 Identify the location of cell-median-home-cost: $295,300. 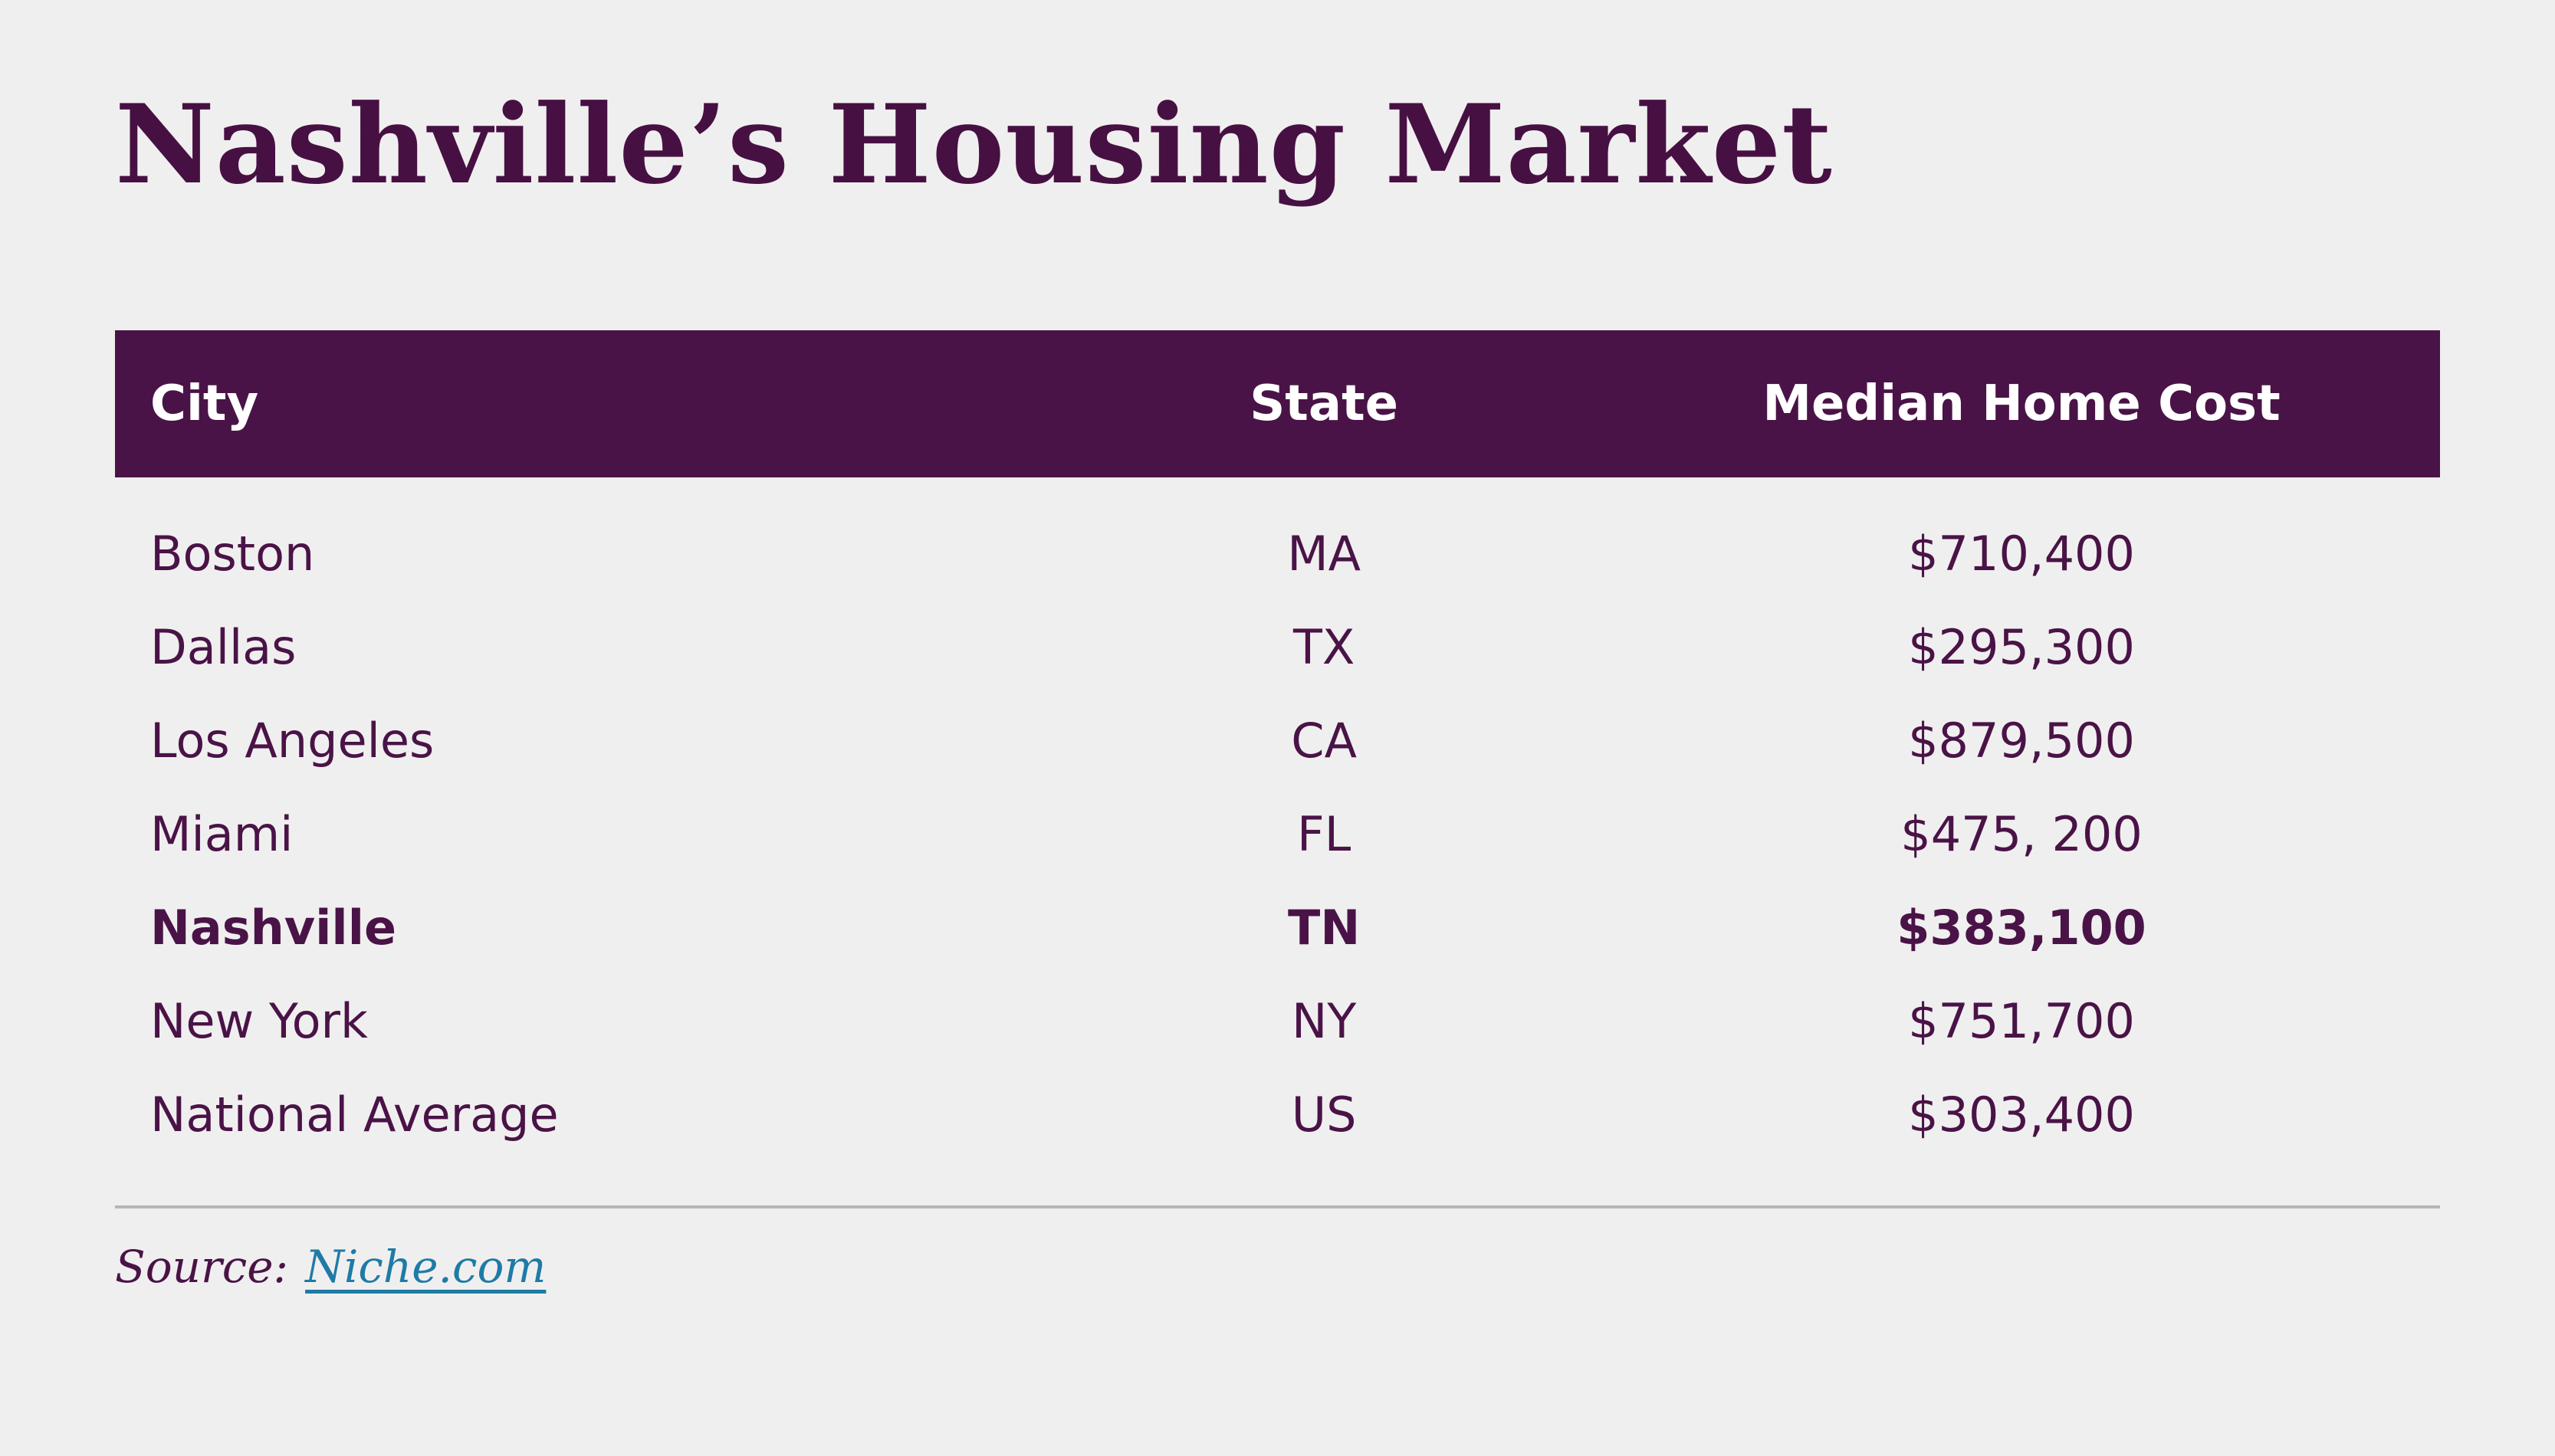
(2021, 646).